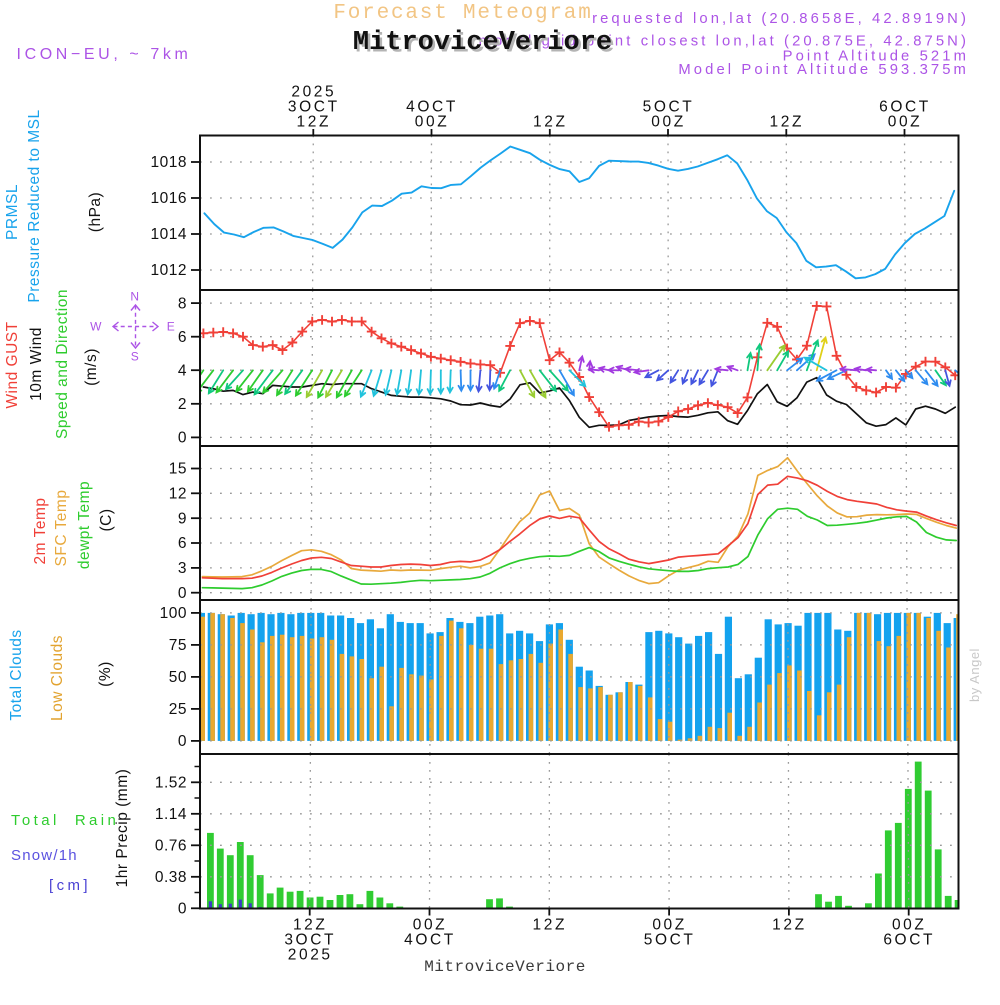 This screenshot has width=1000, height=1005. What do you see at coordinates (172, 327) in the screenshot?
I see `svg-text: E` at bounding box center [172, 327].